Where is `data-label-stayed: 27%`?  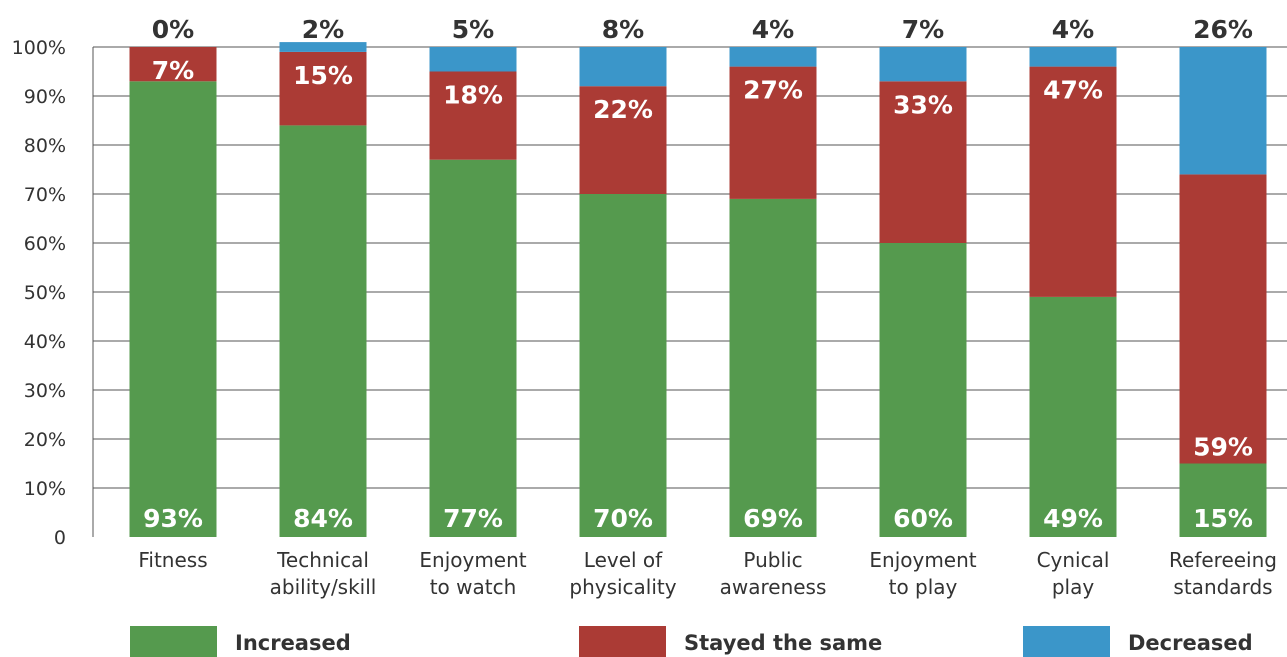 data-label-stayed: 27% is located at coordinates (773, 90).